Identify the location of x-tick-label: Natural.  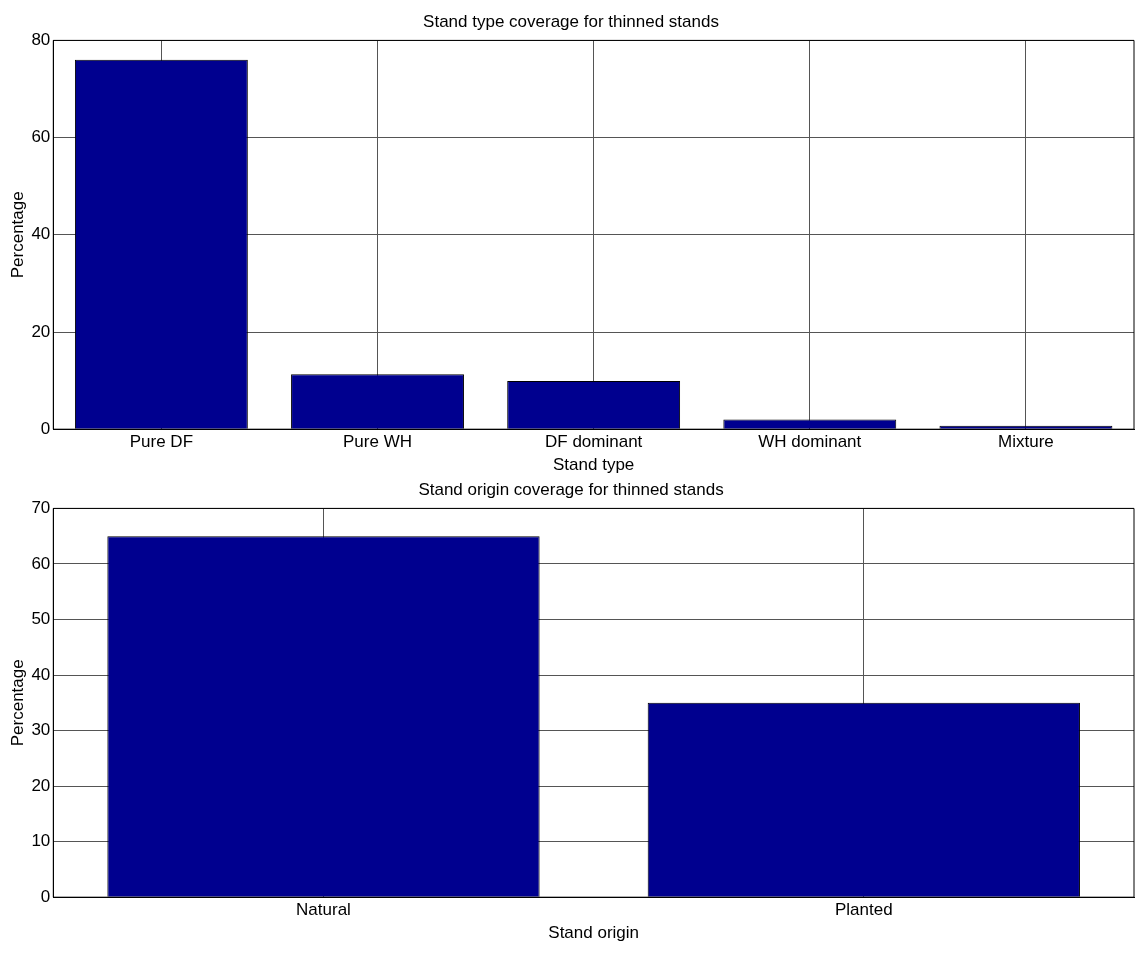
(323, 910).